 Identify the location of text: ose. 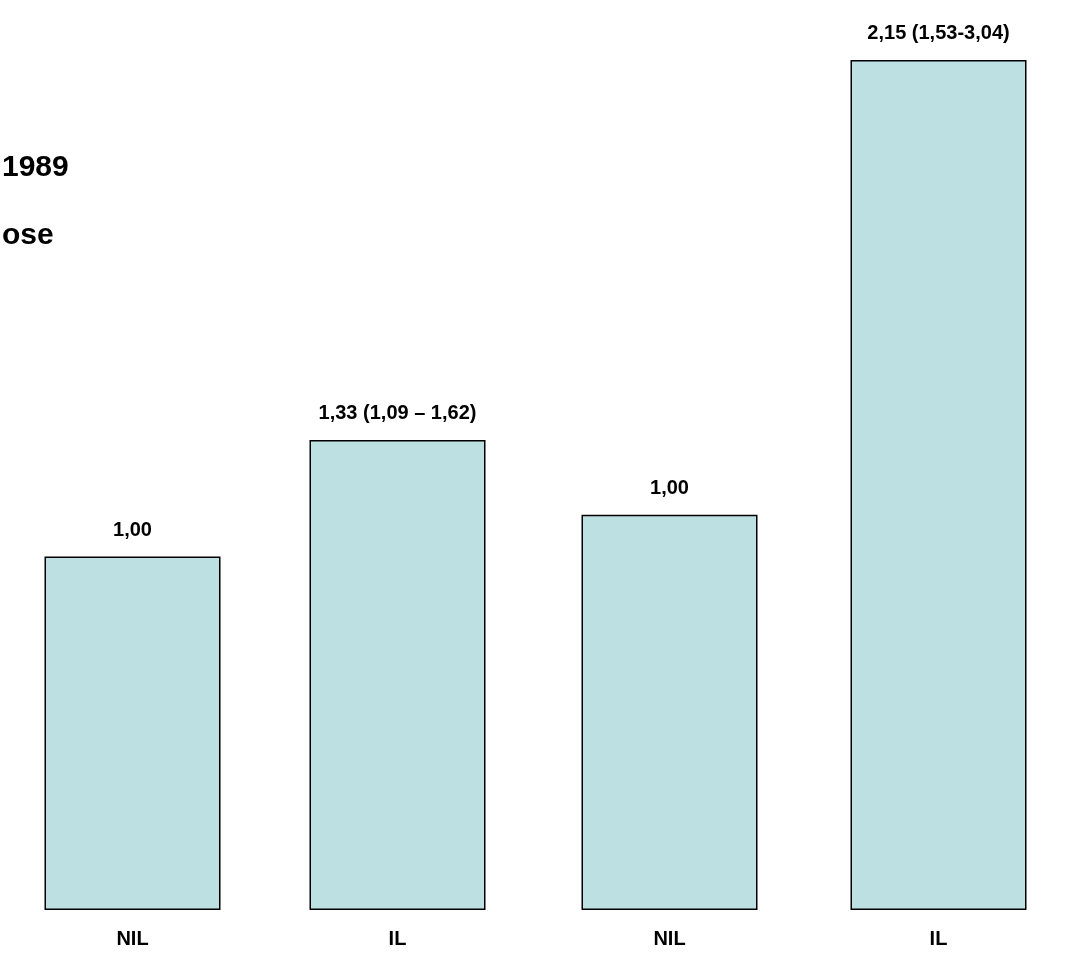
(28, 233).